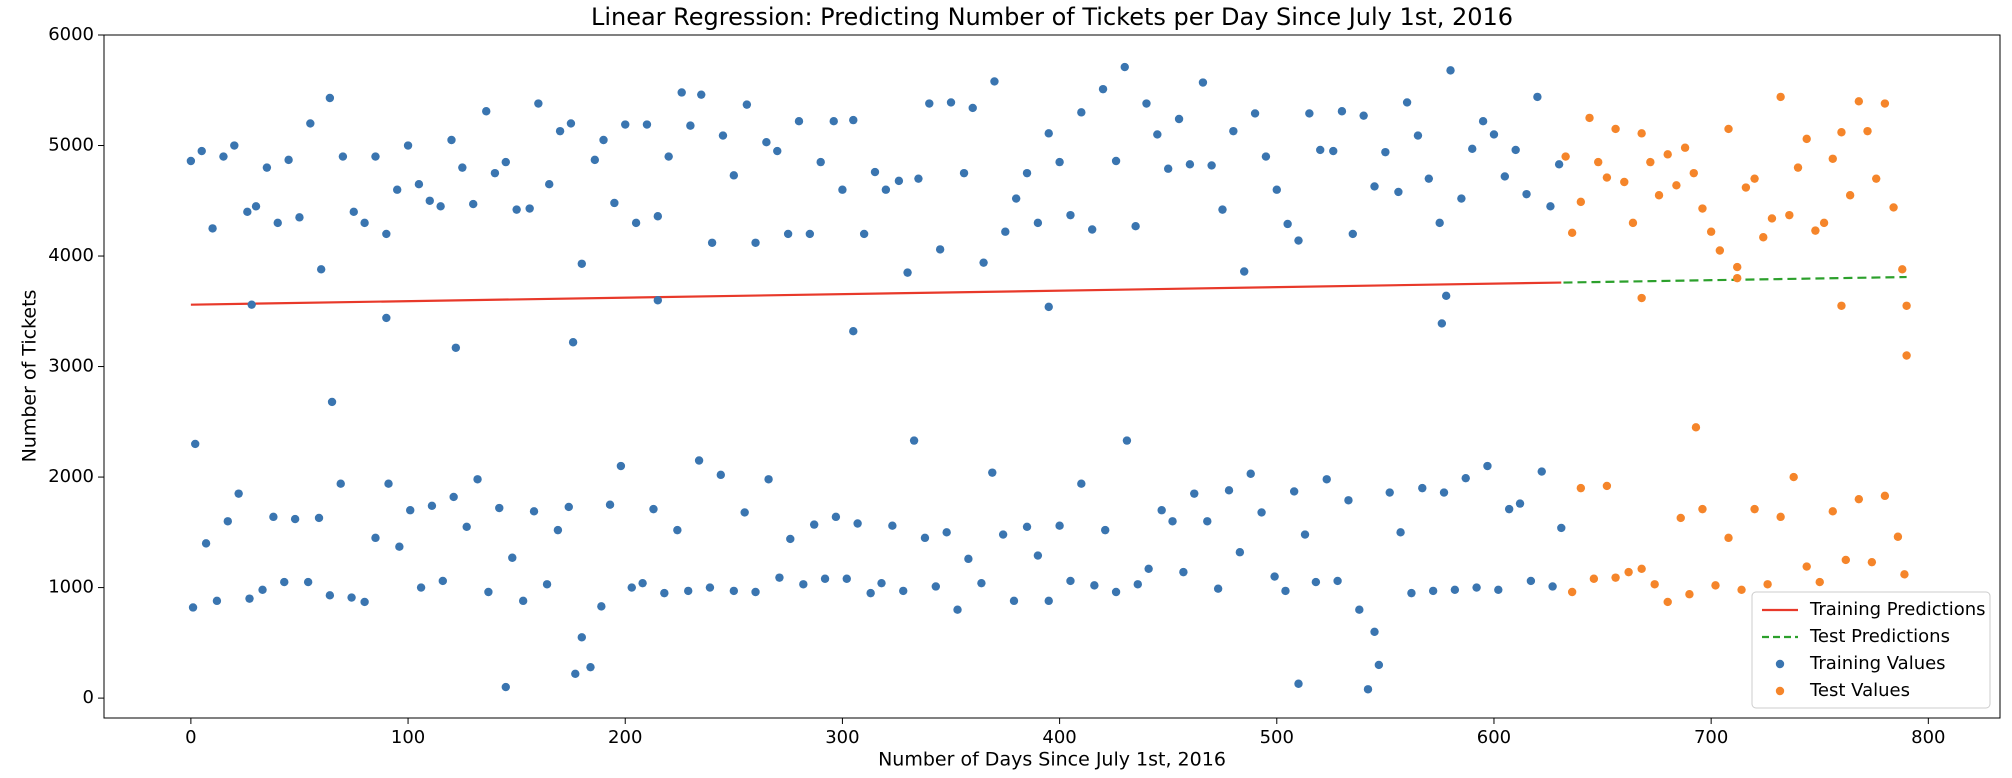 This screenshot has width=2012, height=778. Describe the element at coordinates (88, 697) in the screenshot. I see `y-tick-label: 0` at that location.